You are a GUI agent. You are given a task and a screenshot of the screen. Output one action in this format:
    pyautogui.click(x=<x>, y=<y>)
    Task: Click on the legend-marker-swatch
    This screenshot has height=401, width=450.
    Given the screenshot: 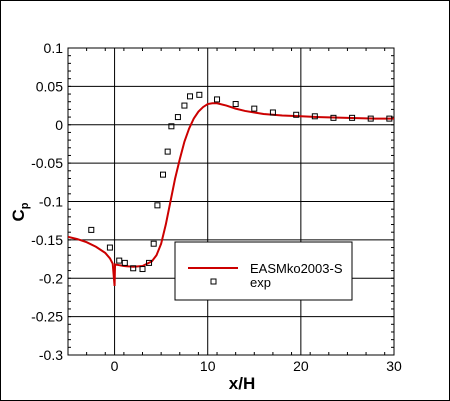 What is the action you would take?
    pyautogui.click(x=213, y=281)
    